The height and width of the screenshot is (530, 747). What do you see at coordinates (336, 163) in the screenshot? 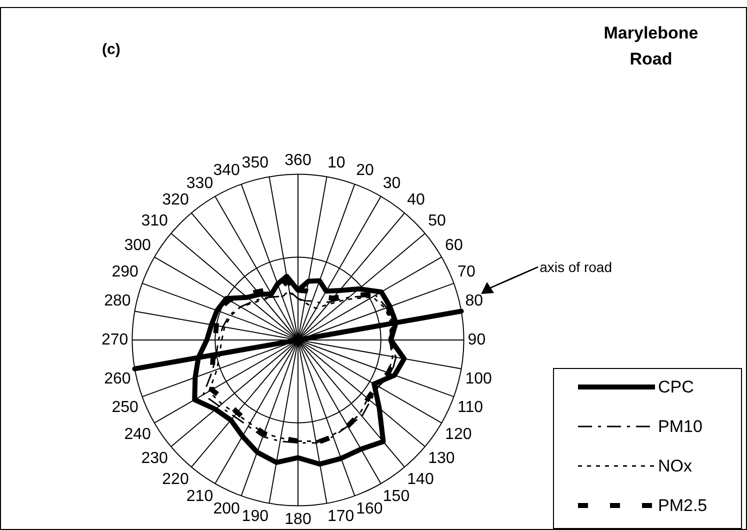
I see `spoke-label: 10` at bounding box center [336, 163].